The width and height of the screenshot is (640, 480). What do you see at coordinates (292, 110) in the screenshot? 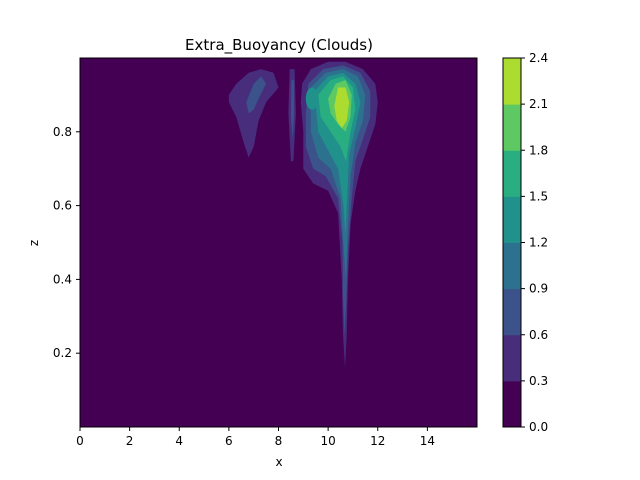
I see `contour-band-l2` at bounding box center [292, 110].